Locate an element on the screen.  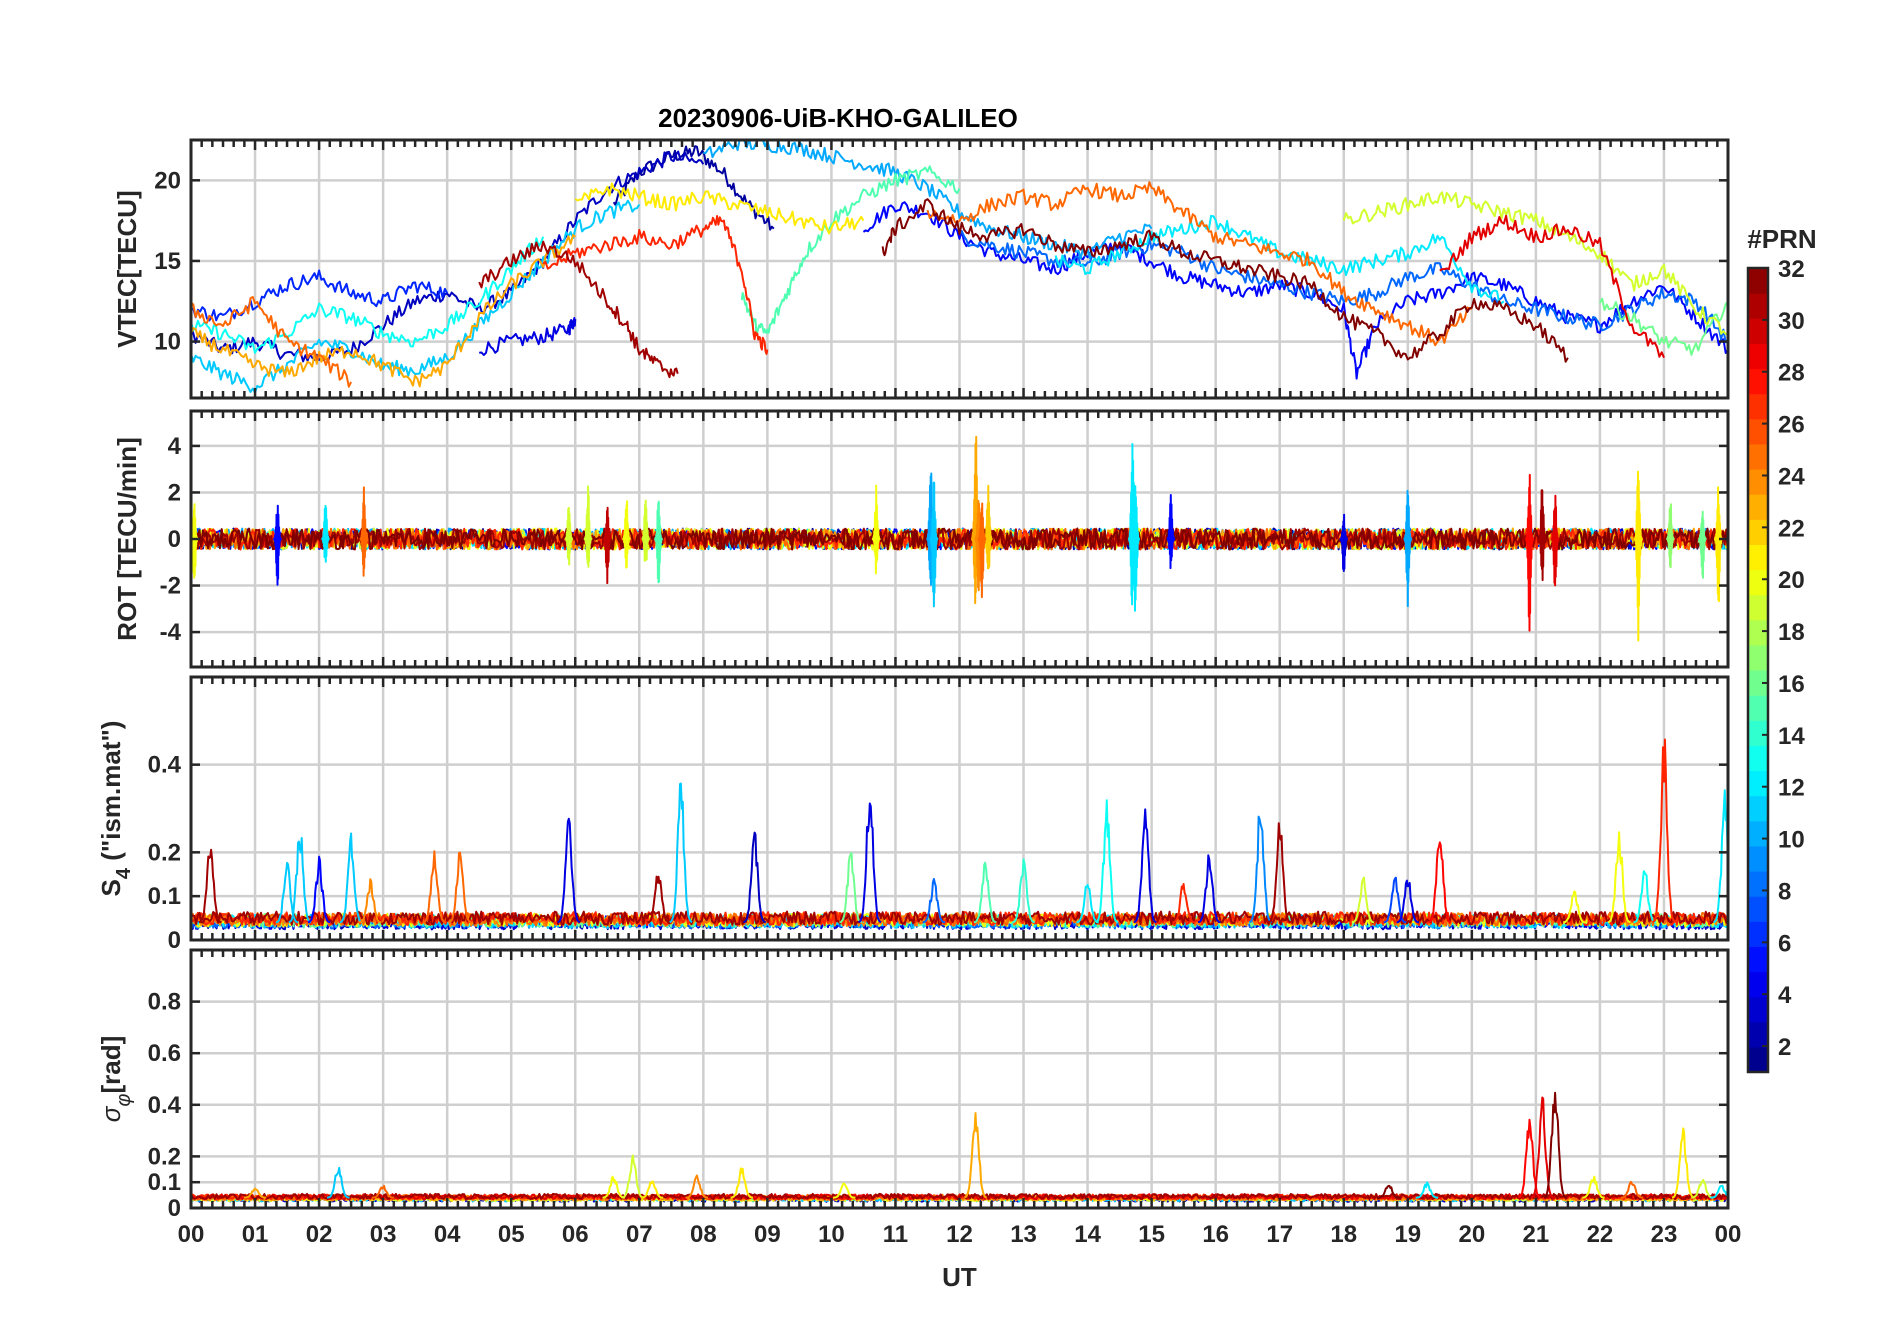
x-tick-label: 19 is located at coordinates (1407, 1234).